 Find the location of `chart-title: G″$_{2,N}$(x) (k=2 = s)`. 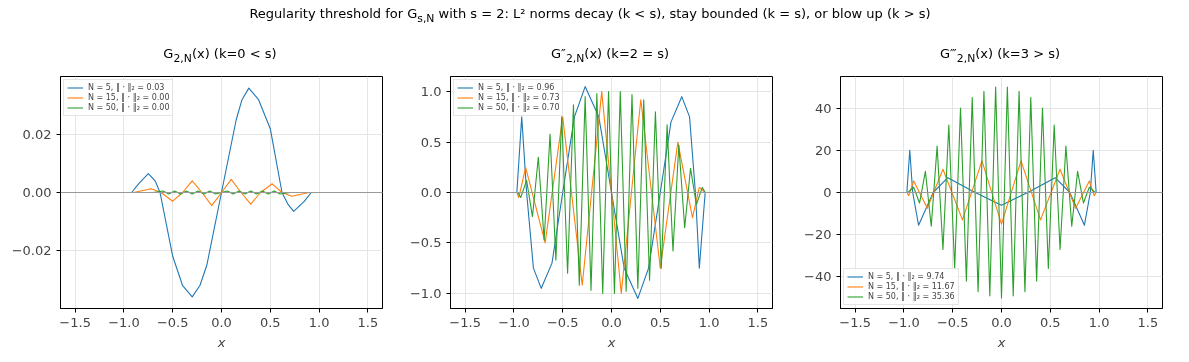

chart-title: G″$_{2,N}$(x) (k=2 = s) is located at coordinates (610, 56).